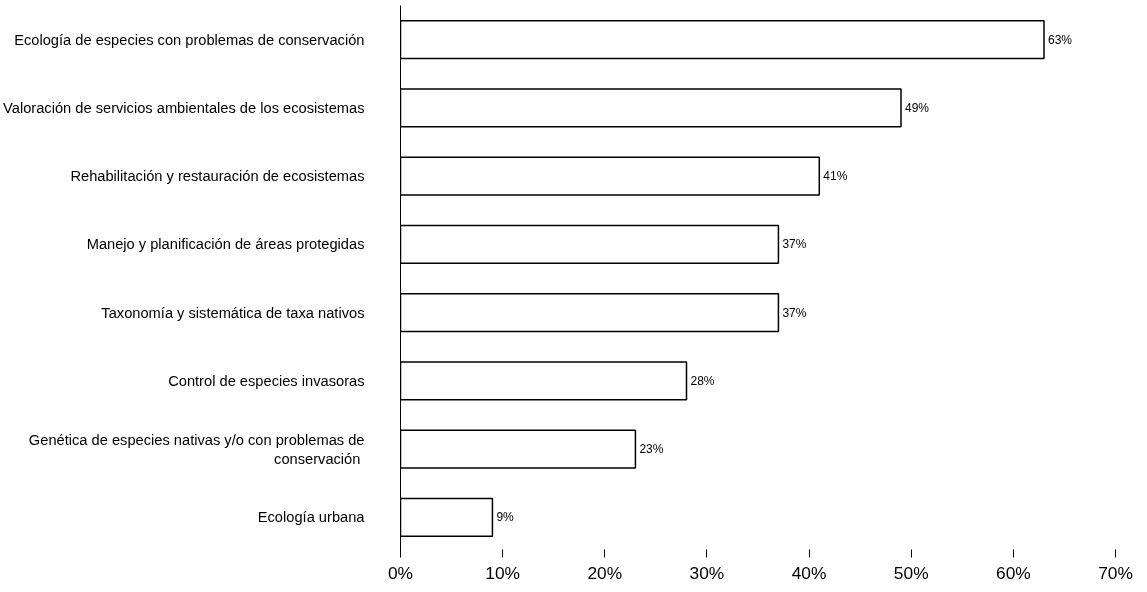  What do you see at coordinates (225, 244) in the screenshot?
I see `y-tick-label: Manejo y planificación de áreas protegidas` at bounding box center [225, 244].